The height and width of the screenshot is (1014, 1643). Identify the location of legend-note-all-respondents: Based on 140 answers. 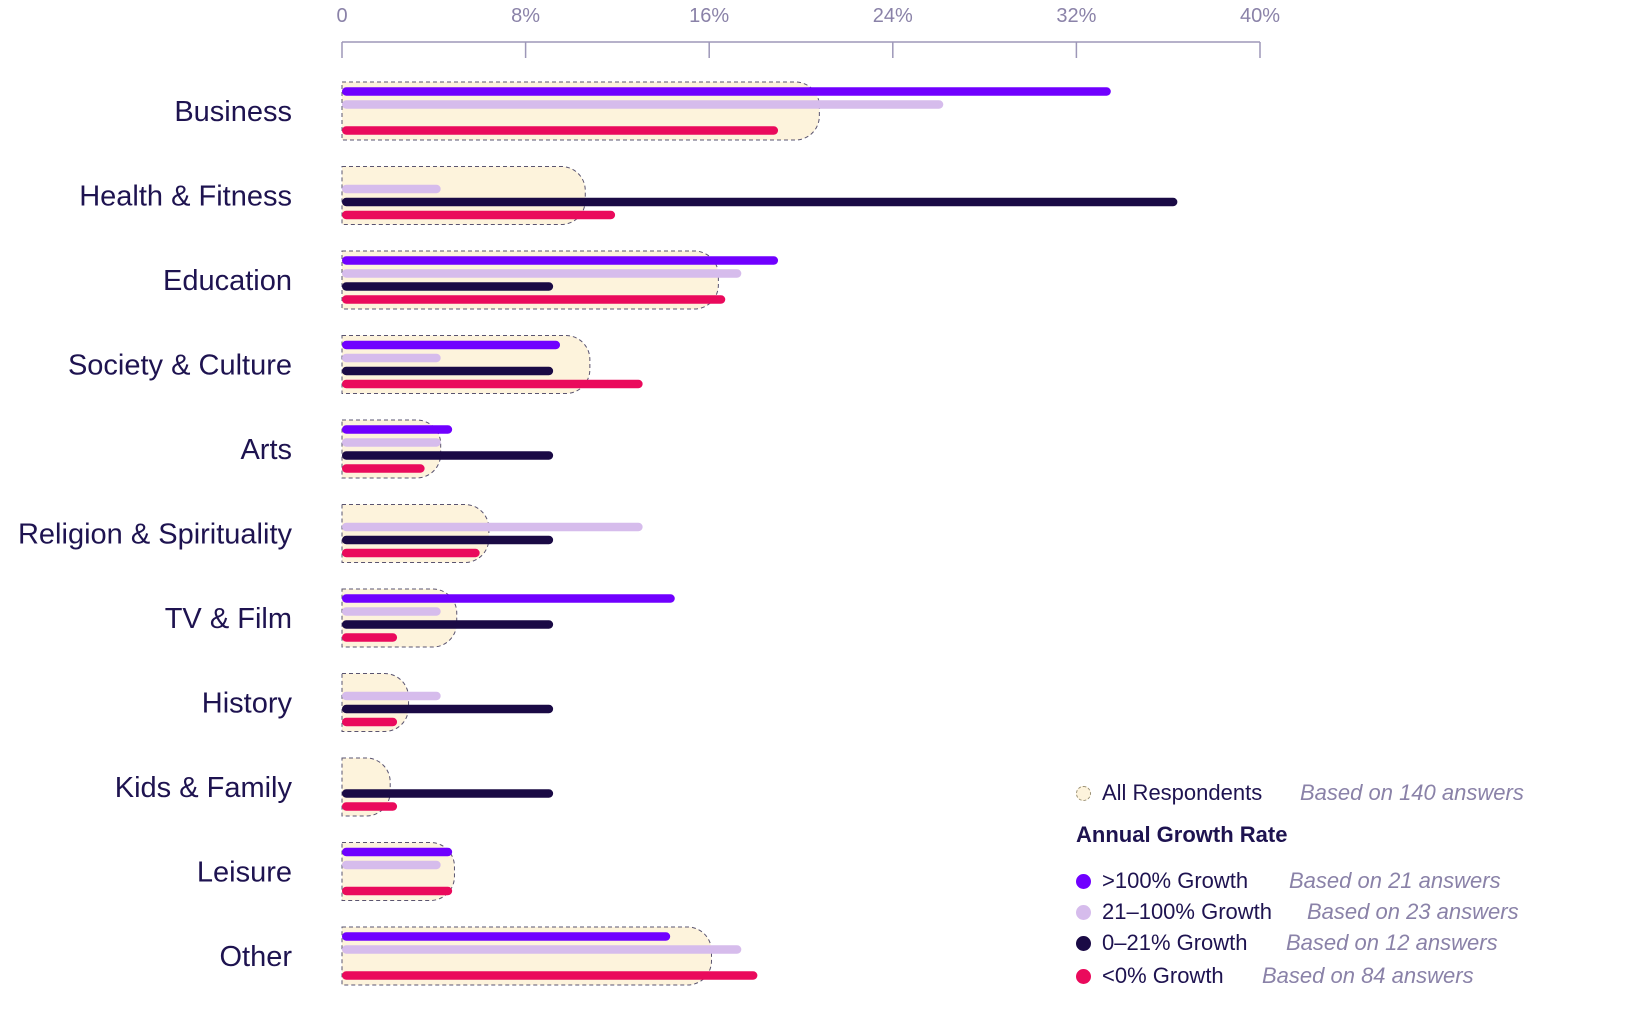
(1412, 792).